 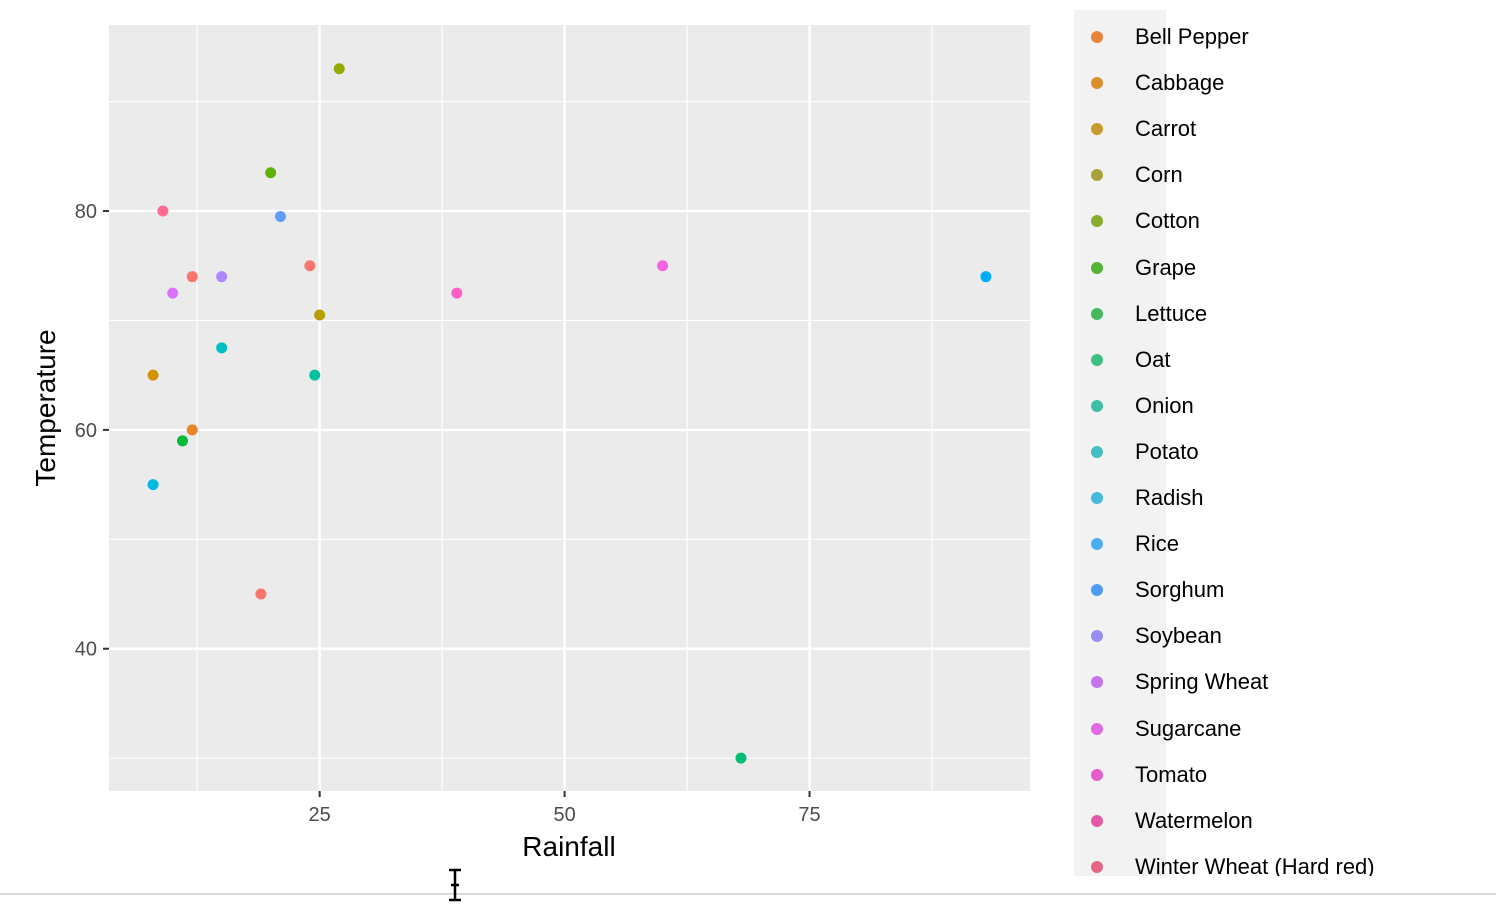 I want to click on legend-item: Lettuce, so click(x=1140, y=314).